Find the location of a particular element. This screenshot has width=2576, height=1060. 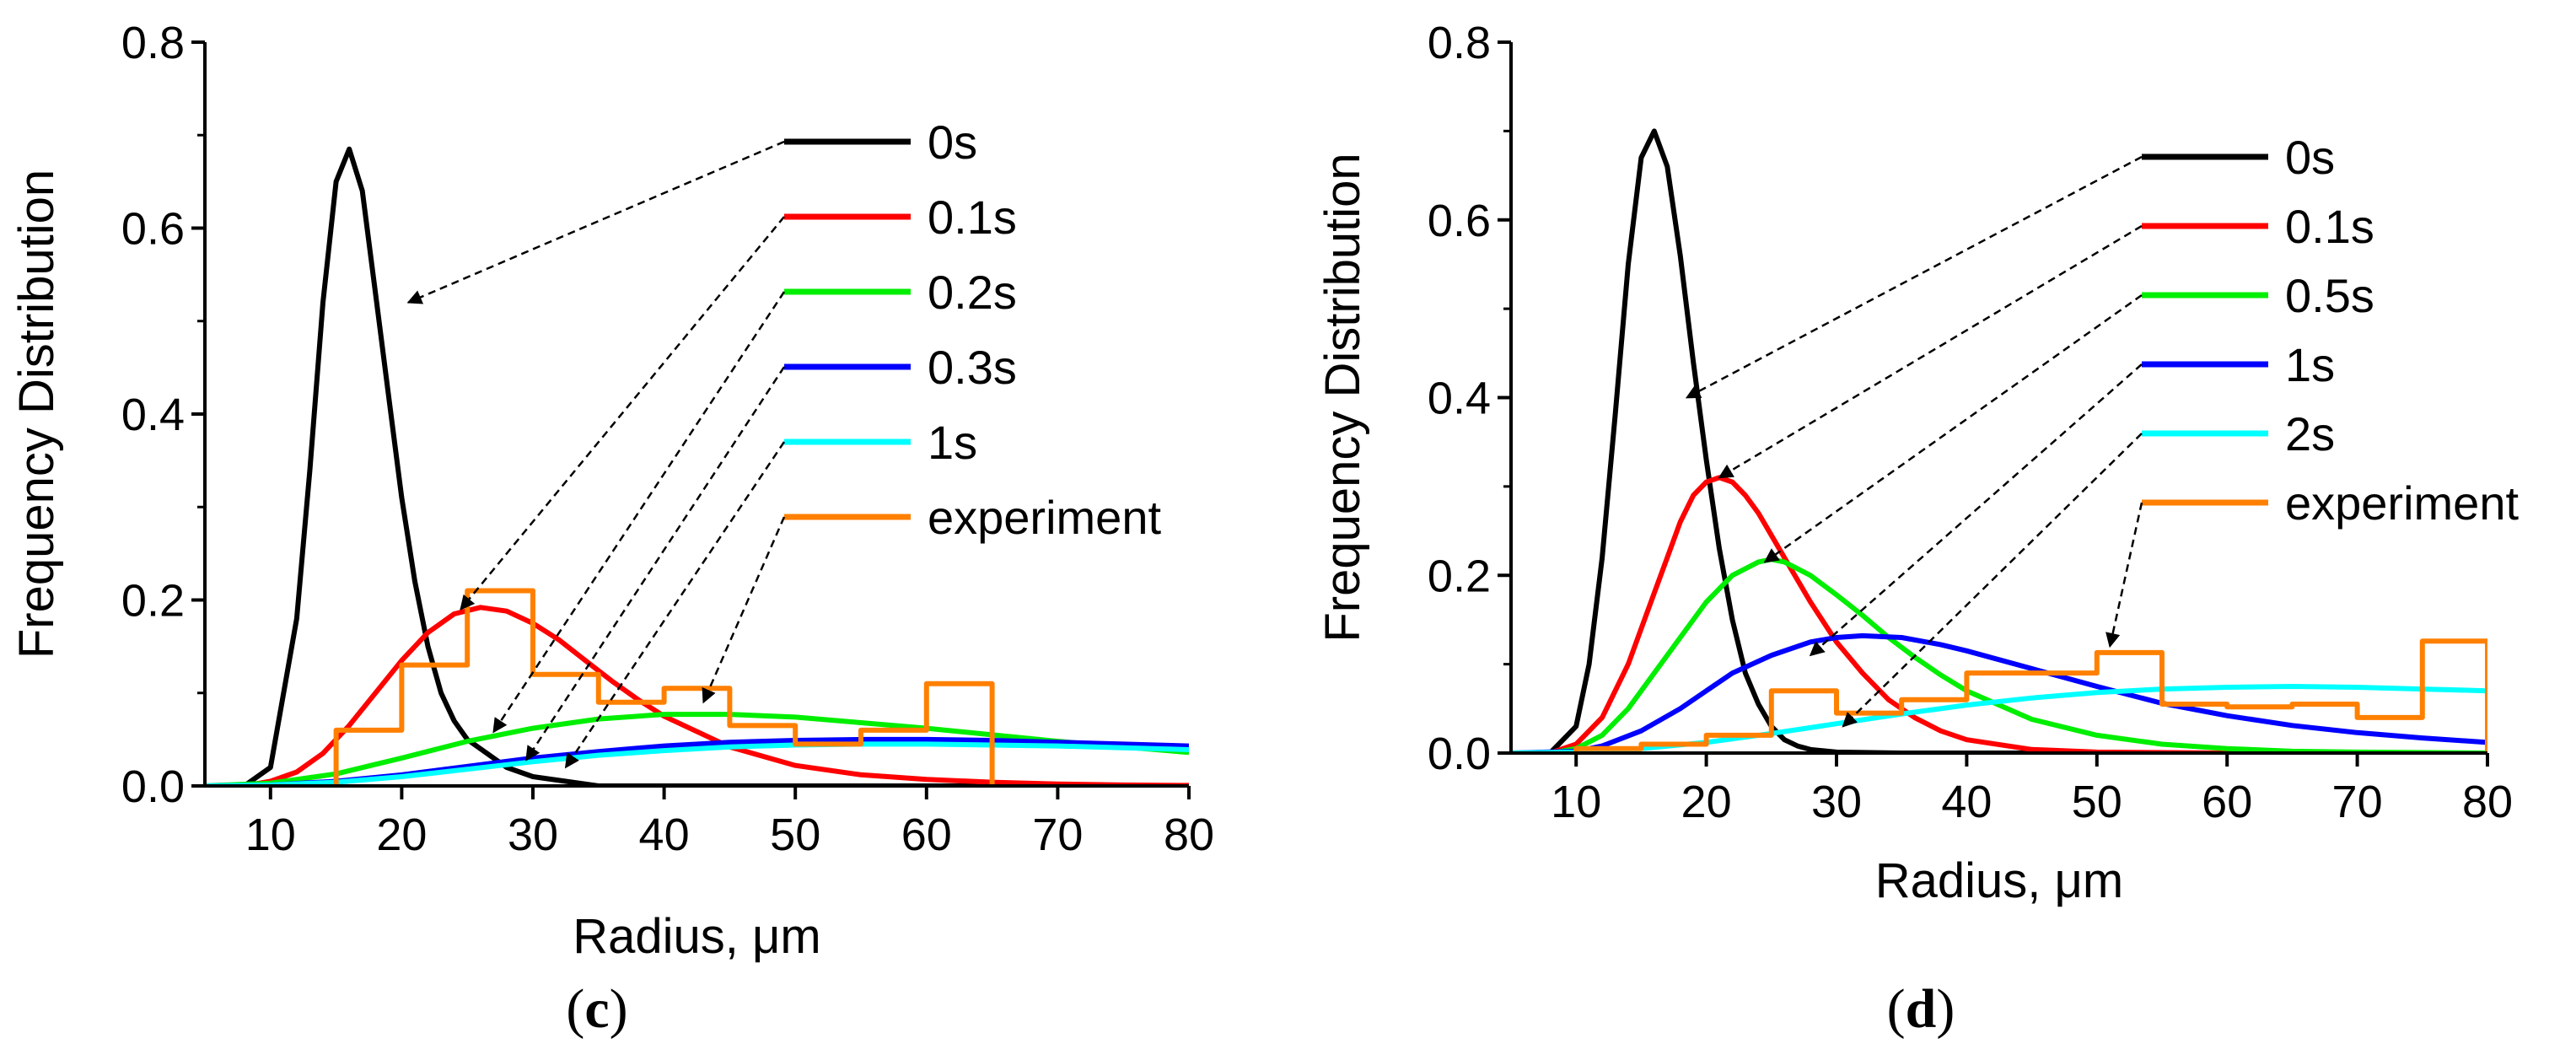

series-line-0-2s is located at coordinates (697, 749).